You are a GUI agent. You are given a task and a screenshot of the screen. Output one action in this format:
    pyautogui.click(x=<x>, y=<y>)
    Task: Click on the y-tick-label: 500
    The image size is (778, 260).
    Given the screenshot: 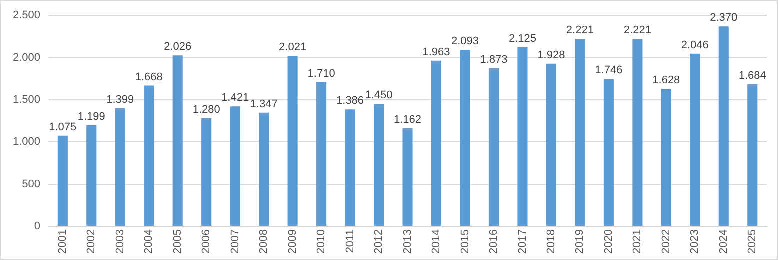 What is the action you would take?
    pyautogui.click(x=31, y=184)
    